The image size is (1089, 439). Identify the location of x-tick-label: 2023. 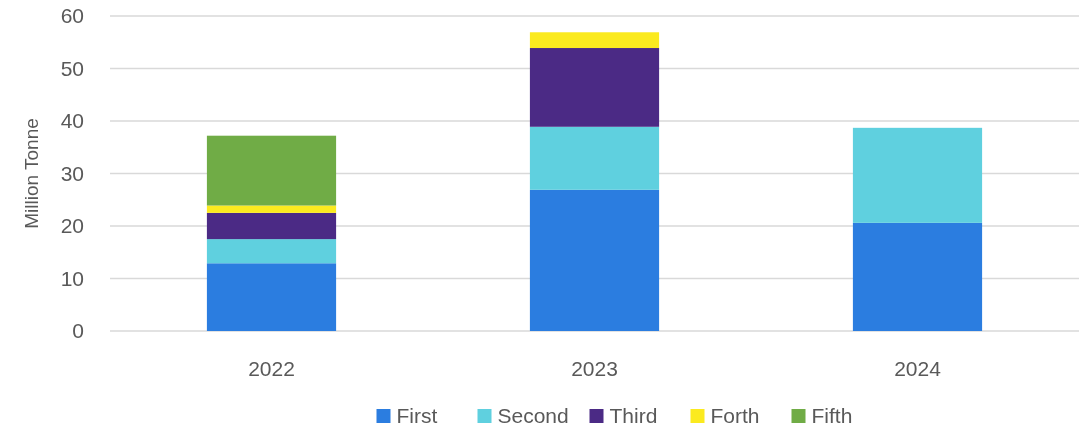
(594, 368).